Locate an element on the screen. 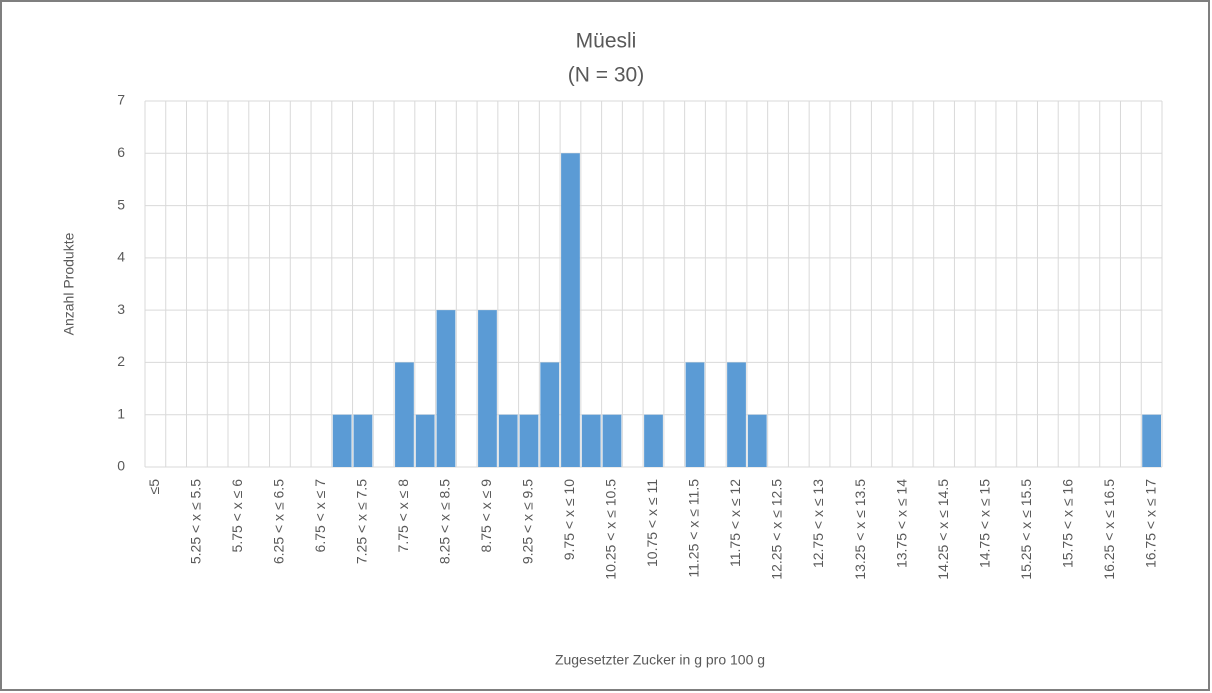 The height and width of the screenshot is (693, 1212). x-tick-label: 13.25 < x ≤ 13.5 is located at coordinates (860, 529).